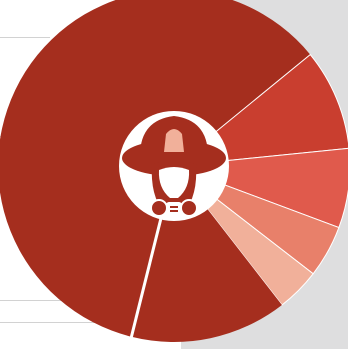 The image size is (348, 349). What do you see at coordinates (174, 140) in the screenshot?
I see `helmet-badge` at bounding box center [174, 140].